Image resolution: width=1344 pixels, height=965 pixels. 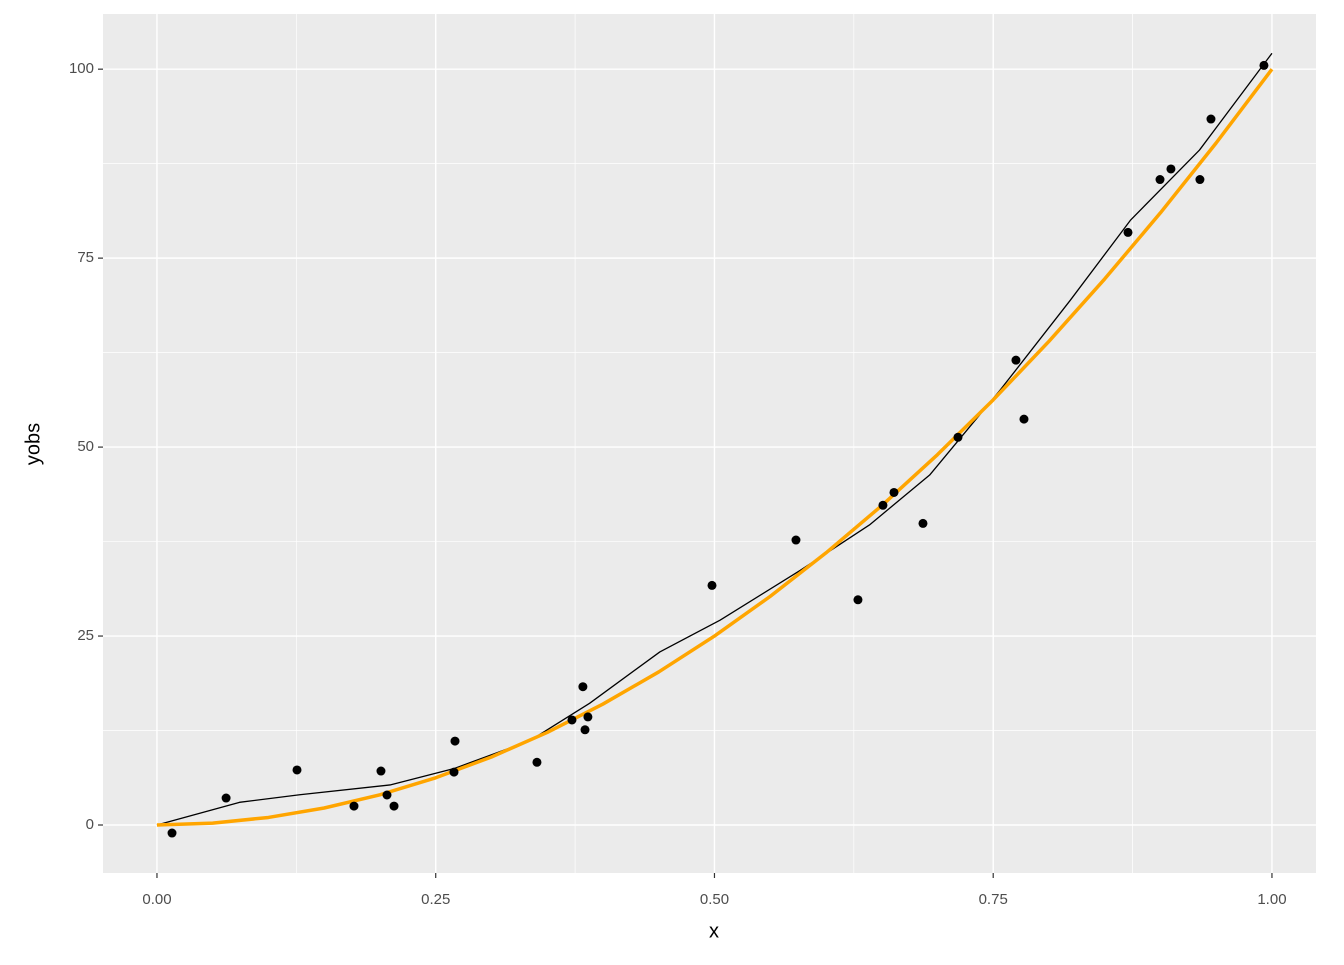 What do you see at coordinates (85, 257) in the screenshot?
I see `y-tick-label: 75` at bounding box center [85, 257].